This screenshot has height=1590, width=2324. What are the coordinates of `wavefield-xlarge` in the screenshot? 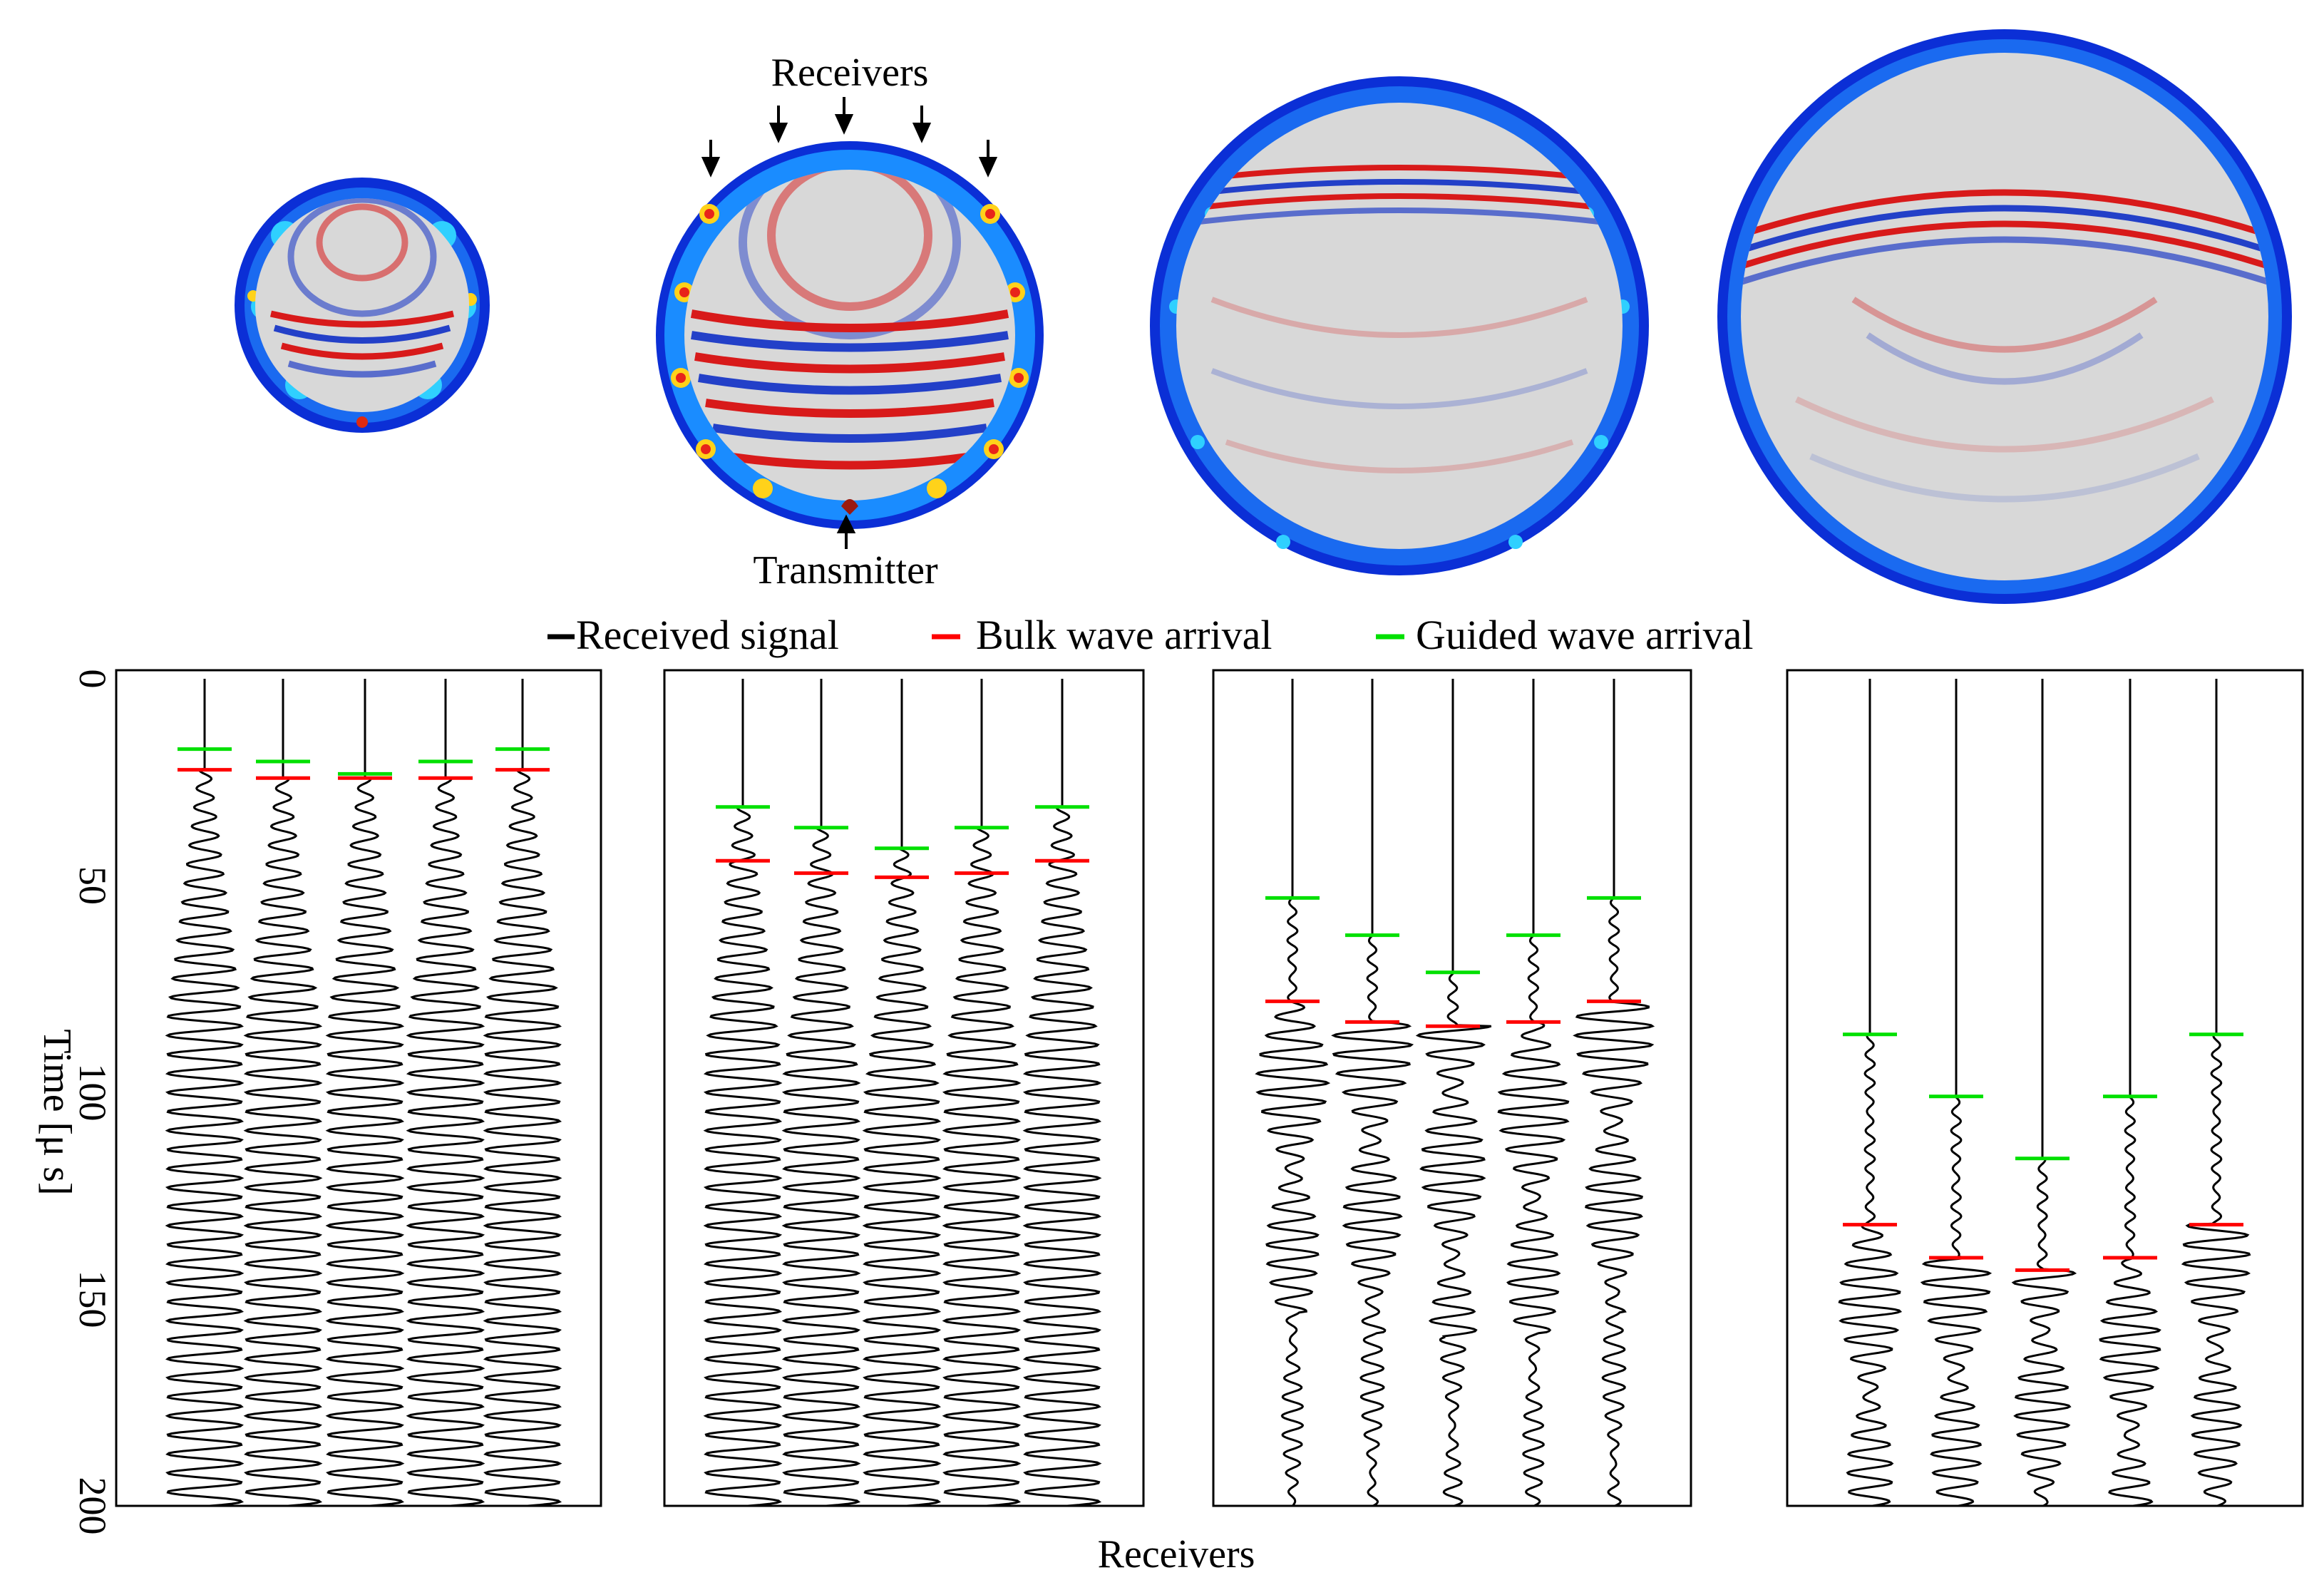 It's located at (2004, 316).